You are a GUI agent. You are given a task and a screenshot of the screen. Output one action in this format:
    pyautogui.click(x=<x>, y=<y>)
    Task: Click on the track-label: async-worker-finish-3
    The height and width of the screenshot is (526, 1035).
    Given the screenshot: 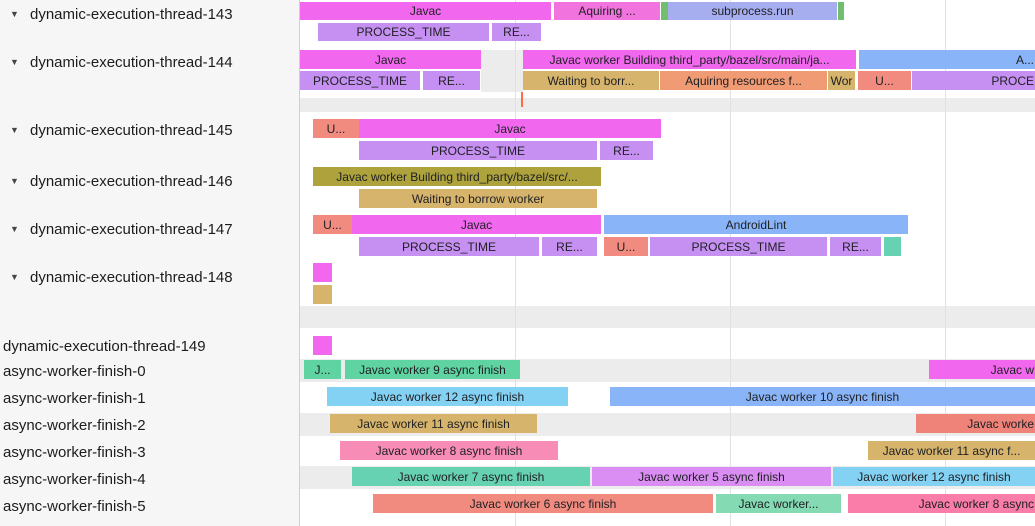 What is the action you would take?
    pyautogui.click(x=74, y=452)
    